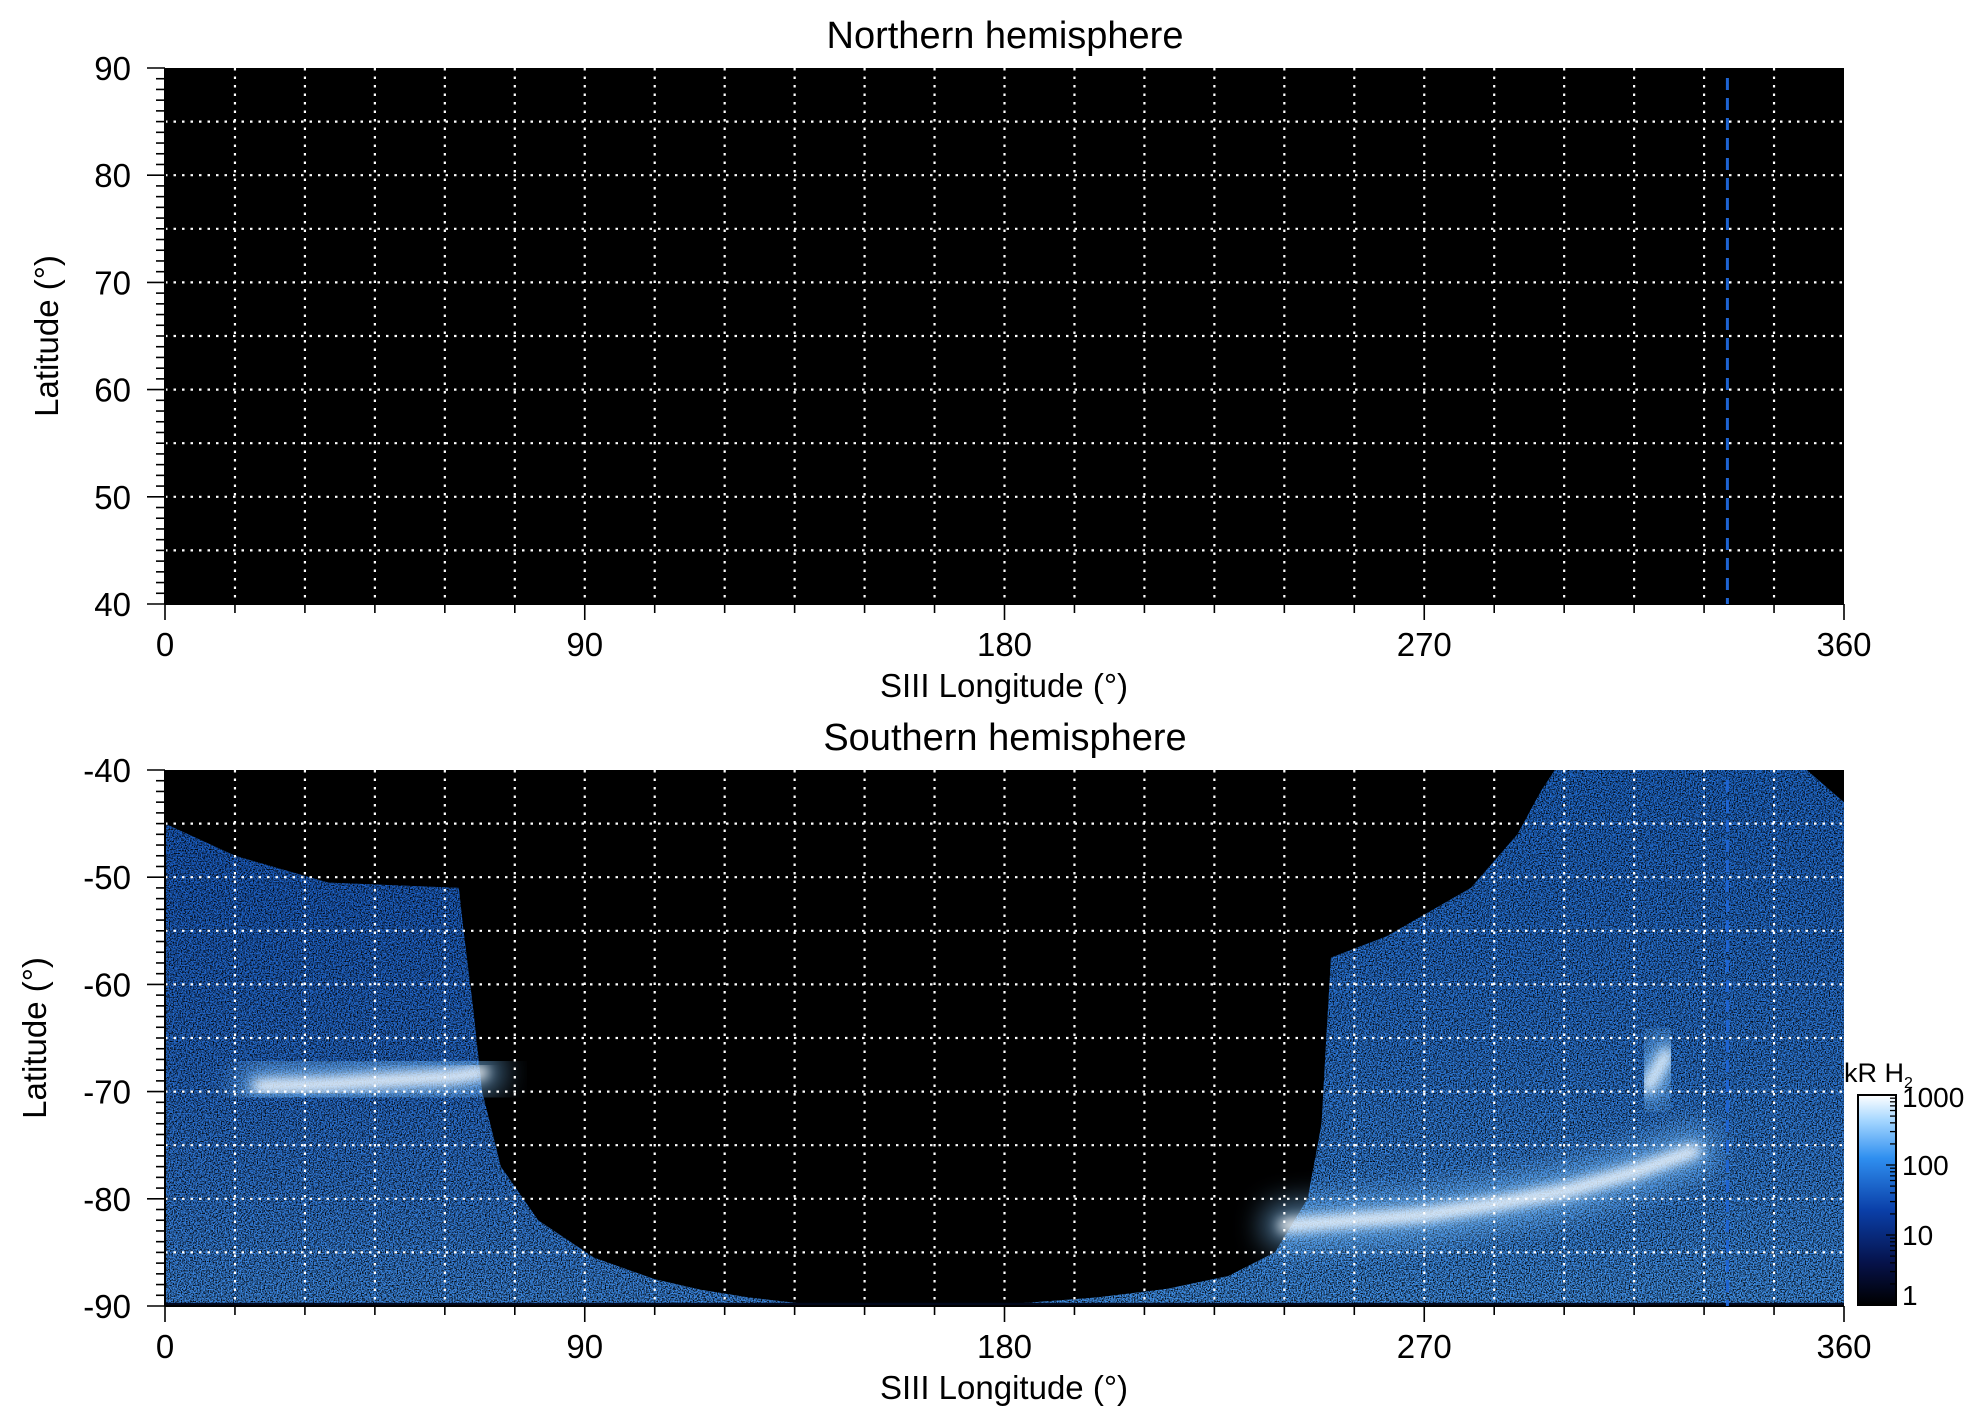 The image size is (1983, 1423). What do you see at coordinates (112, 604) in the screenshot?
I see `y-tick-label: 40` at bounding box center [112, 604].